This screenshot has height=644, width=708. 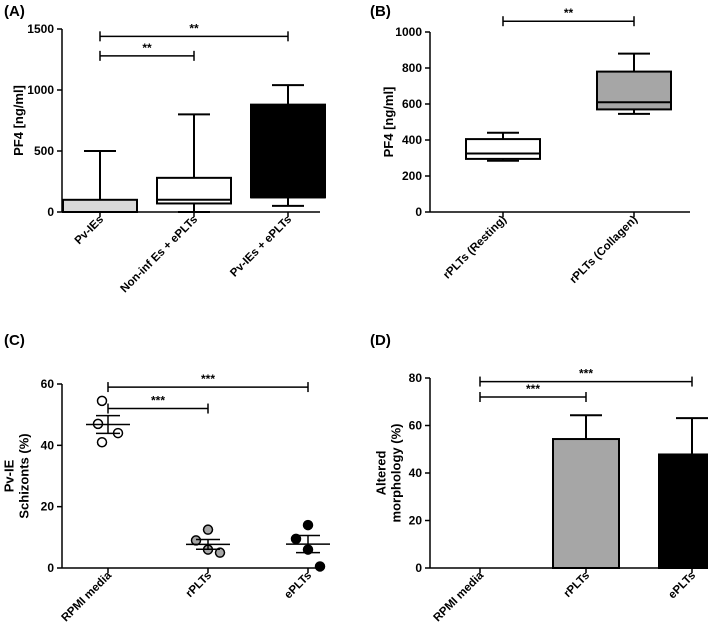 I want to click on panel-label: (C), so click(x=14, y=340).